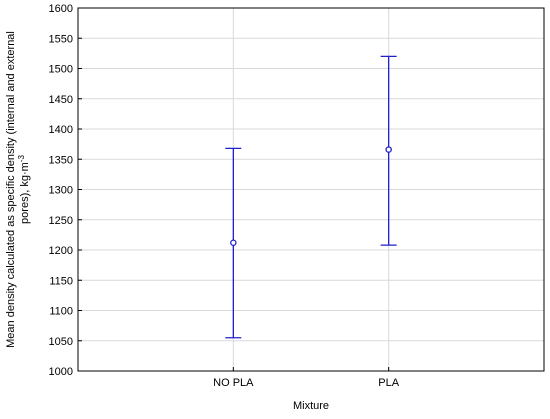  I want to click on y-tick-label: 1350, so click(61, 160).